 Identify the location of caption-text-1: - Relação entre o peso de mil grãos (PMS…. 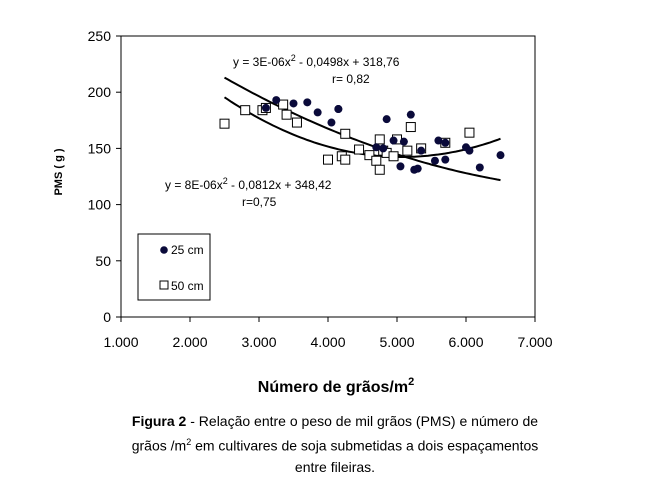
(362, 421).